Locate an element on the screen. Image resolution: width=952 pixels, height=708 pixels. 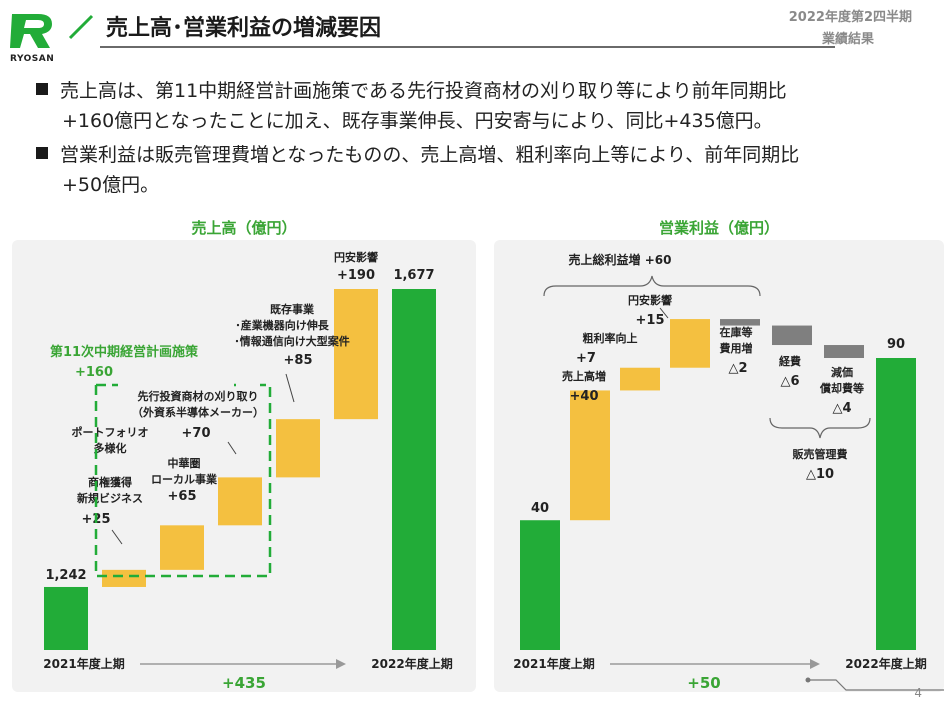
step-label: ･情報通信向け大型案件 is located at coordinates (292, 341).